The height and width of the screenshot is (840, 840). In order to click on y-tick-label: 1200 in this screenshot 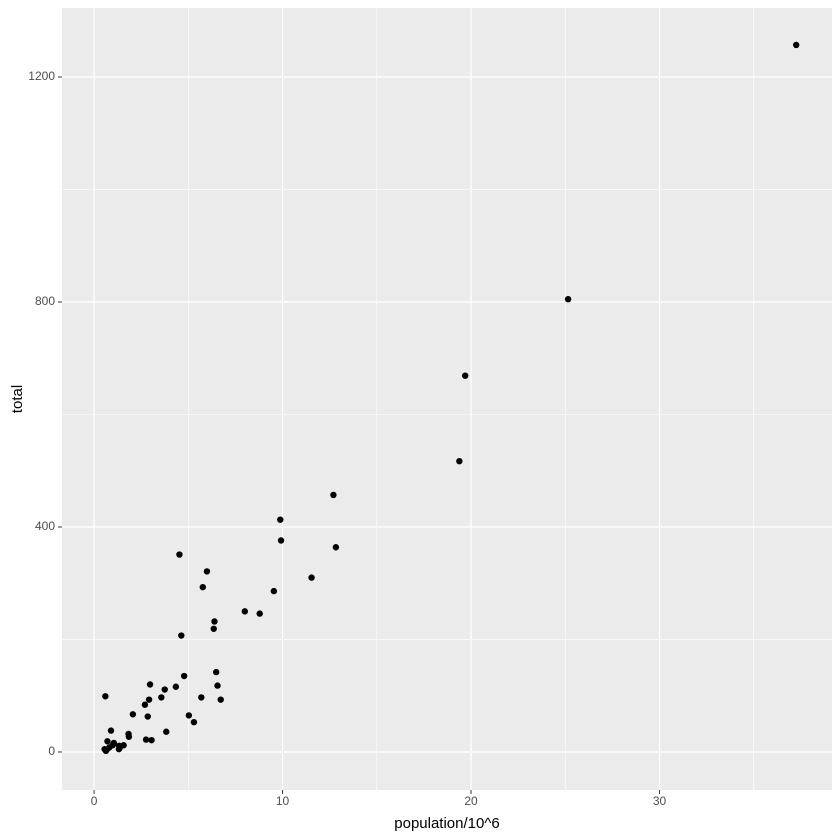, I will do `click(41, 76)`.